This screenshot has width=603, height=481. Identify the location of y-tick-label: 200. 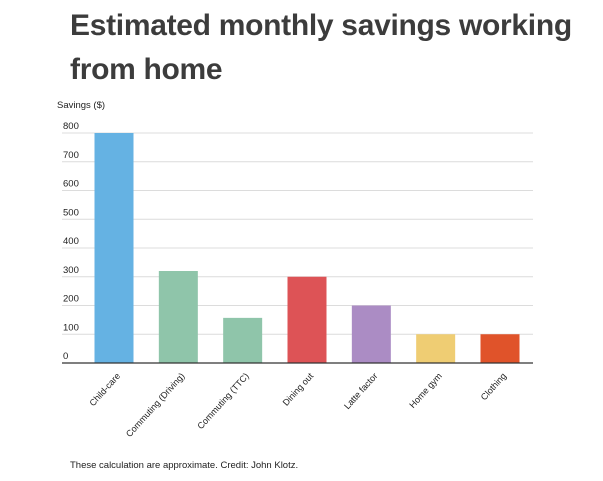
(71, 299).